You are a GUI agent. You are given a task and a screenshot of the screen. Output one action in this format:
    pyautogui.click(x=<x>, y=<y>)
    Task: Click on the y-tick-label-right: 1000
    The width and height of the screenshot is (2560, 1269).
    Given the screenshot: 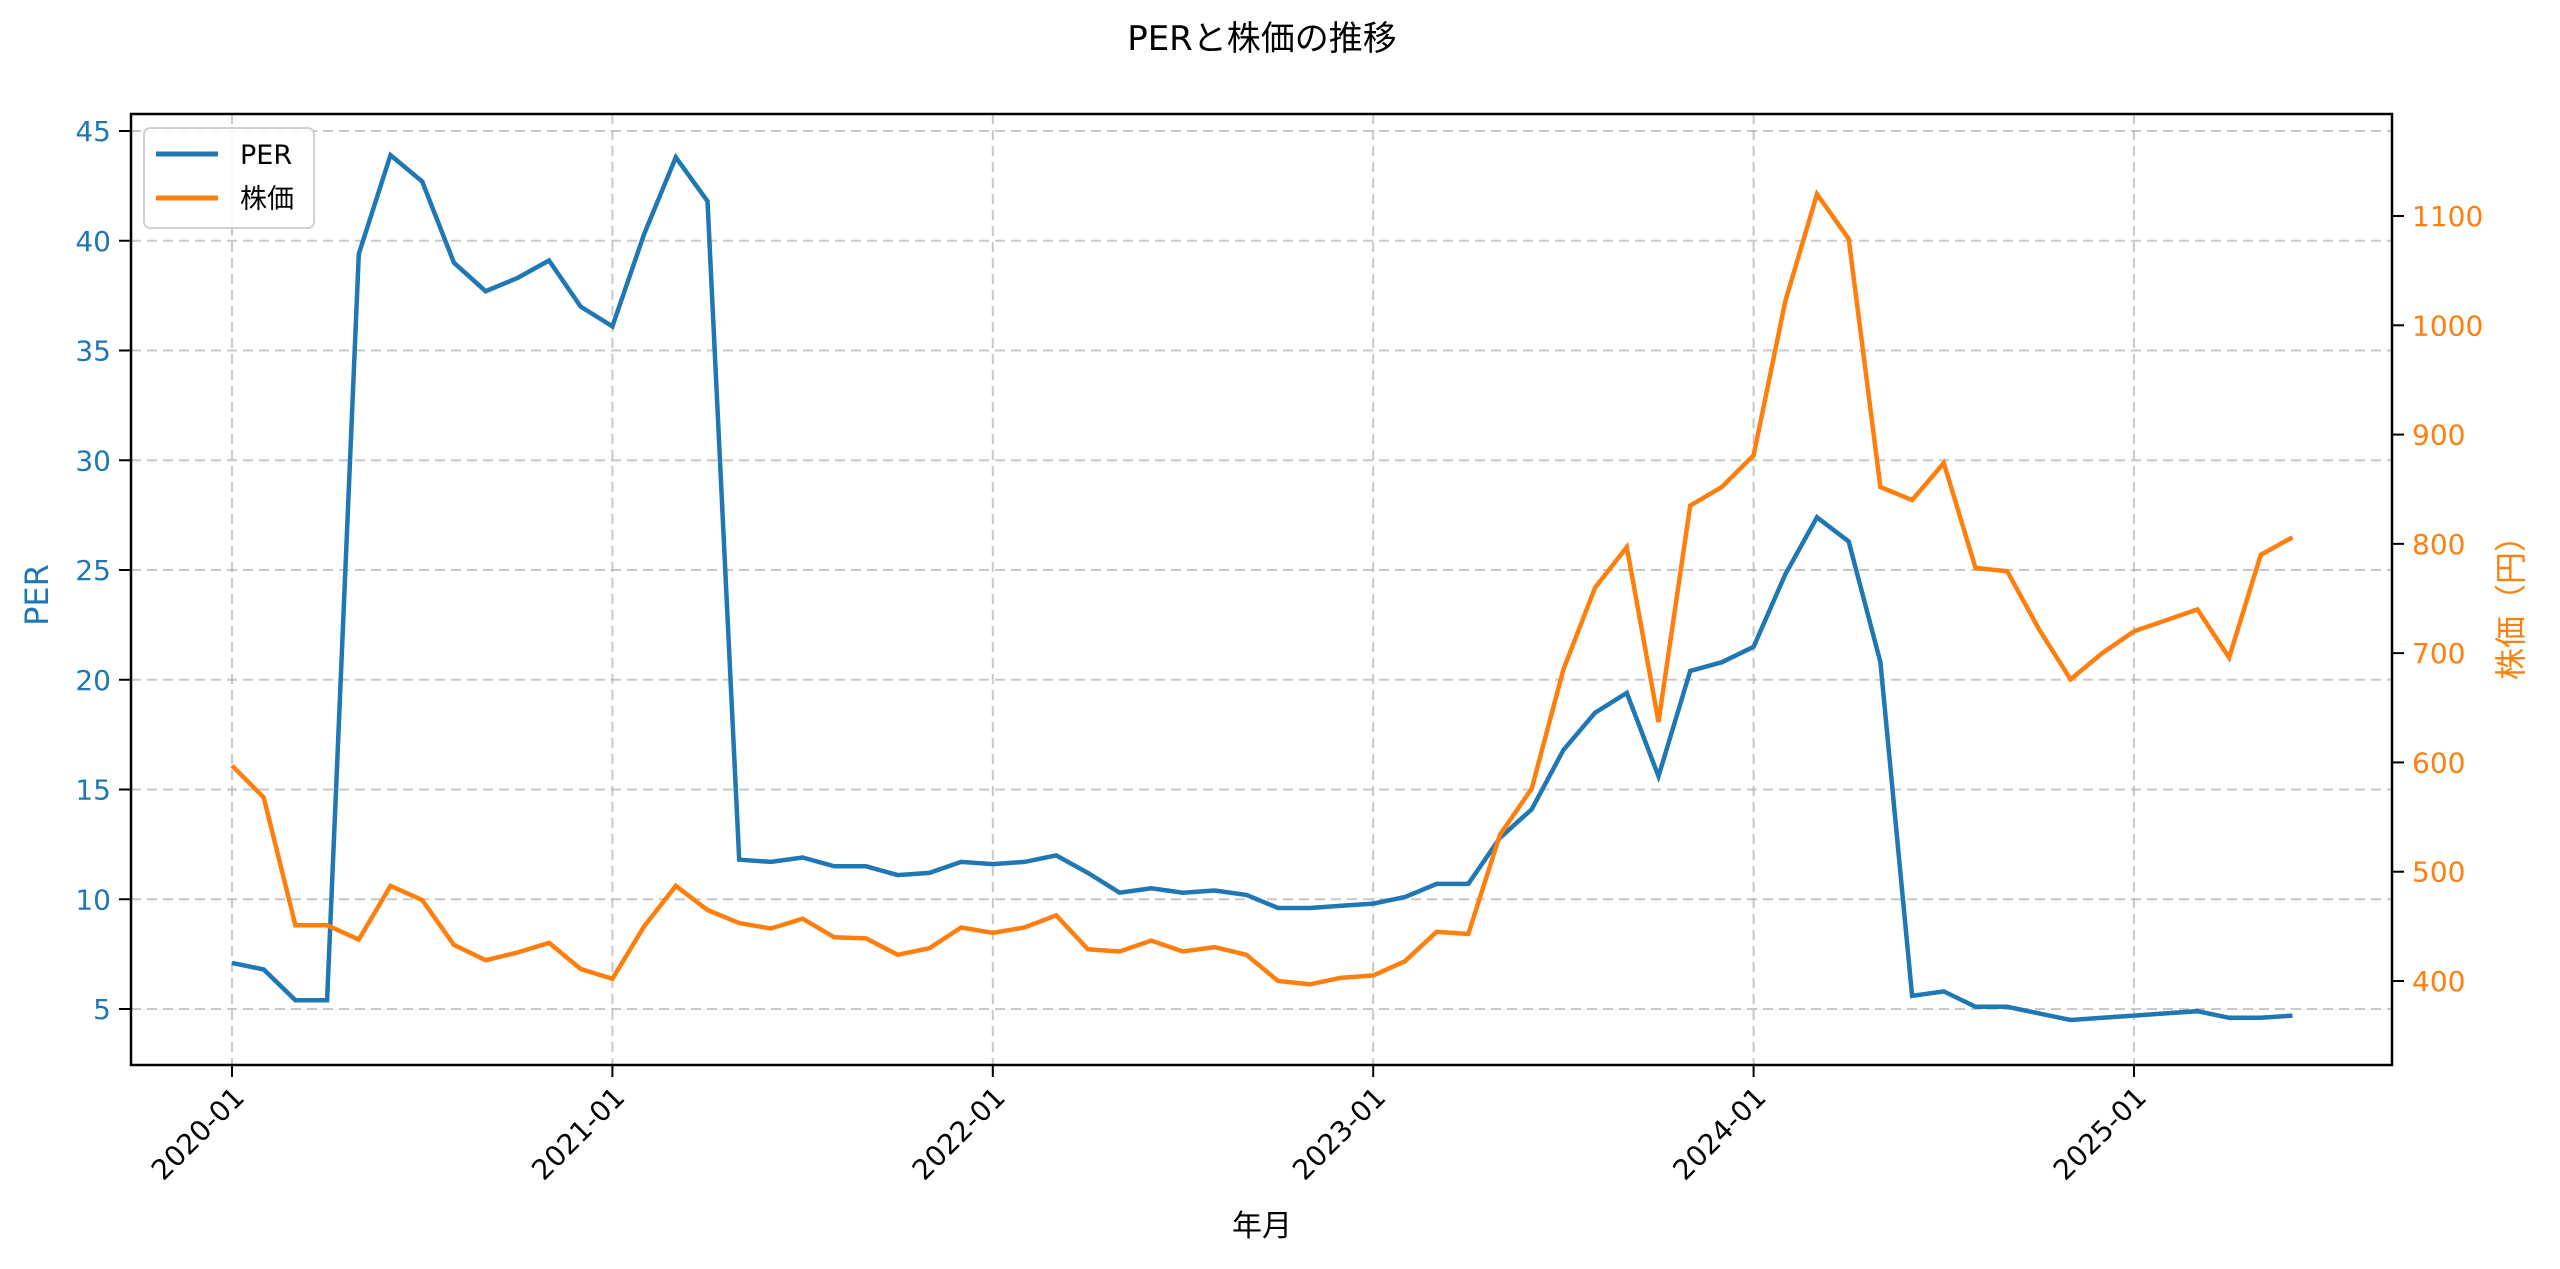 What is the action you would take?
    pyautogui.click(x=2447, y=325)
    